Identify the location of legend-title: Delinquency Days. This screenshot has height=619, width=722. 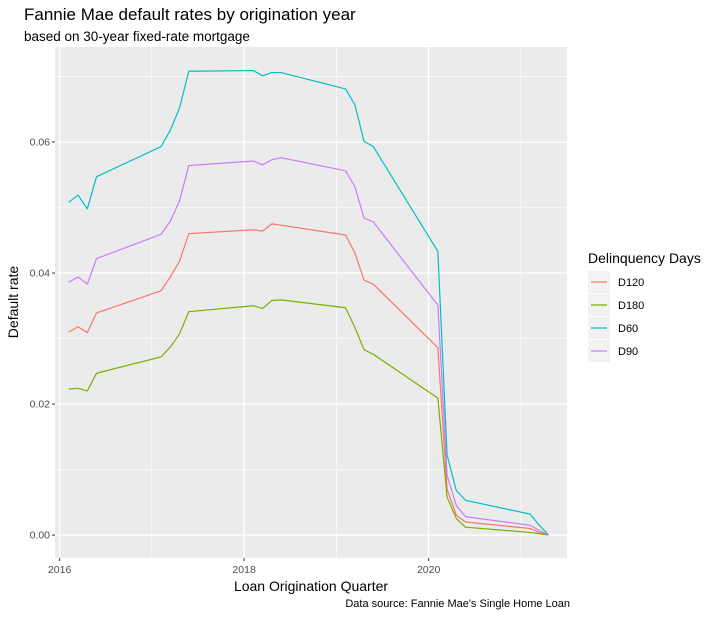
(644, 258).